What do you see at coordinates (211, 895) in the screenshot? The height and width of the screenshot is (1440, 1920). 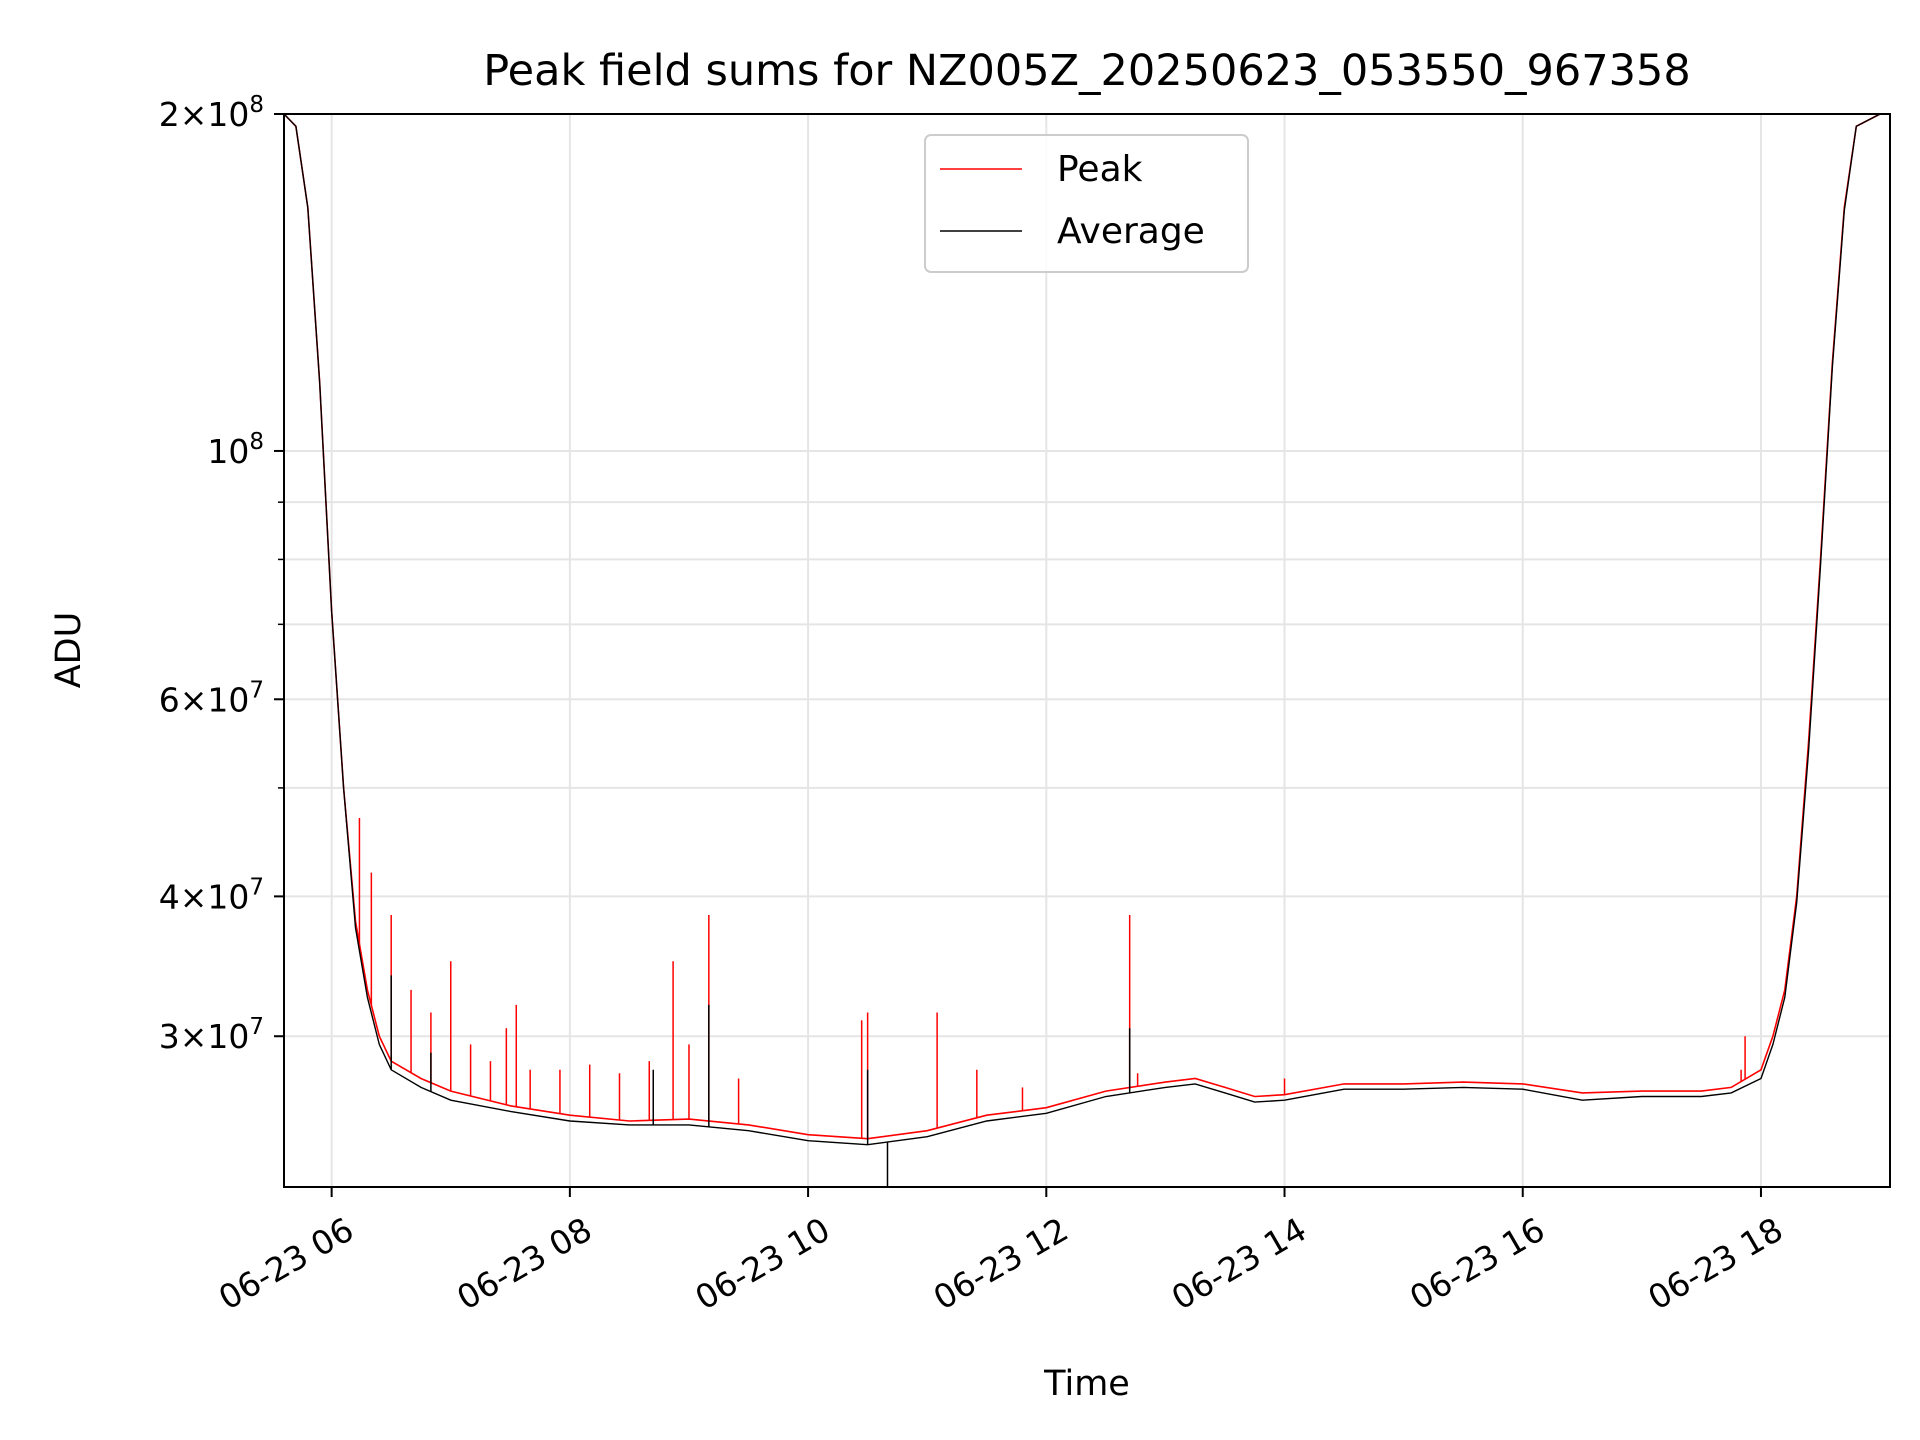 I see `y-tick-label: 4×107` at bounding box center [211, 895].